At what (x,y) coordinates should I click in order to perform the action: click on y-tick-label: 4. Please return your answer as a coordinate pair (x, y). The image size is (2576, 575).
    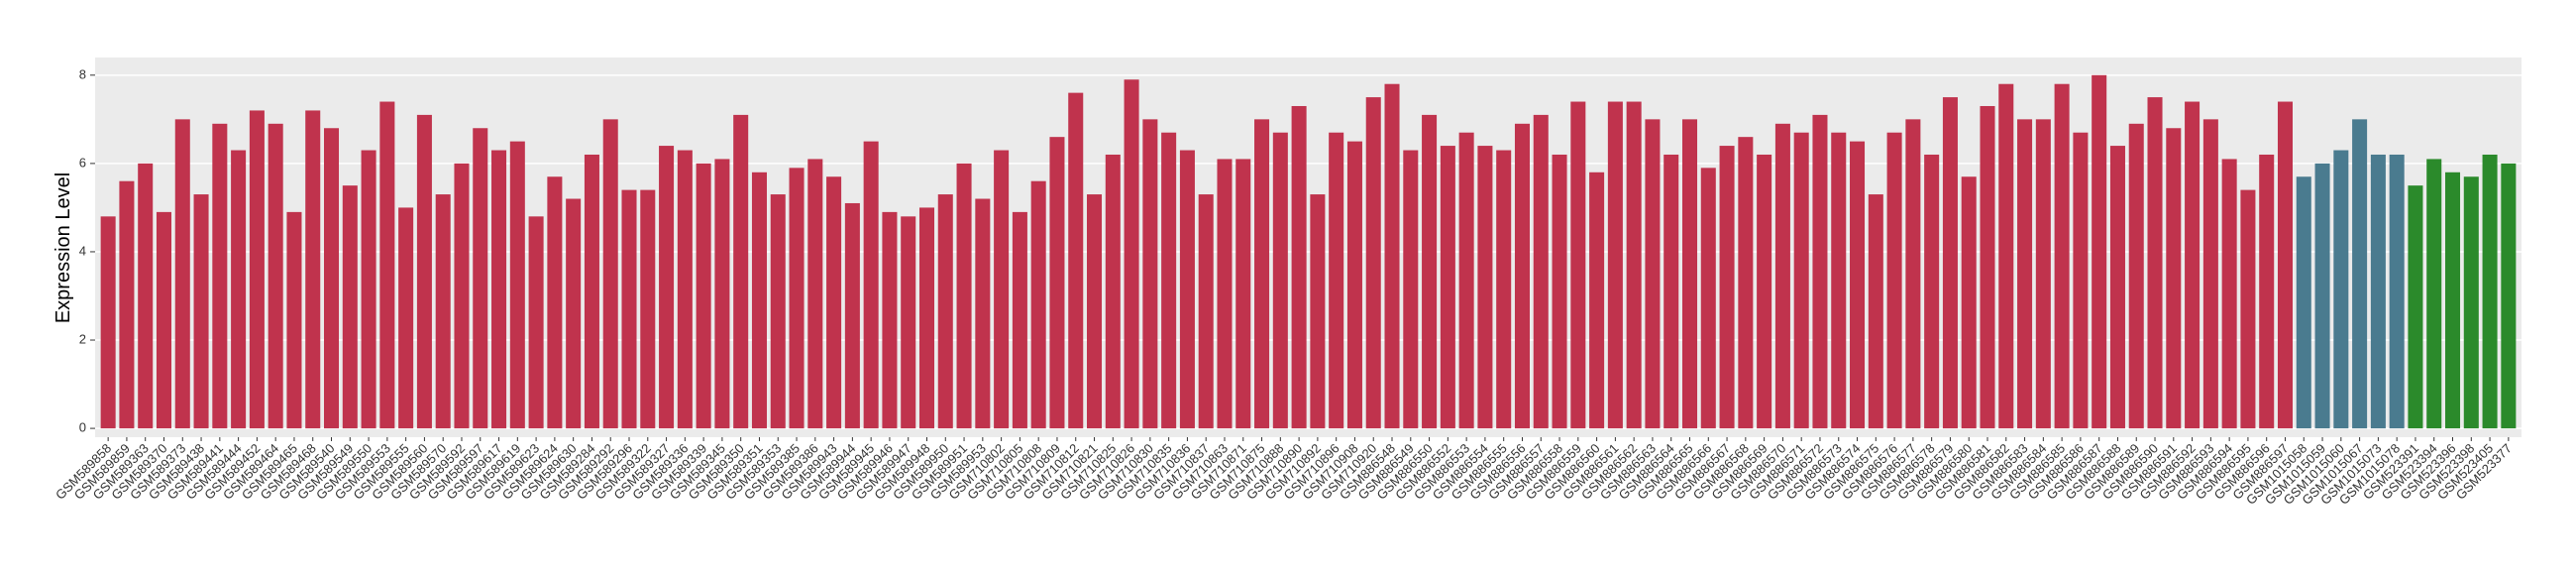
    Looking at the image, I should click on (82, 250).